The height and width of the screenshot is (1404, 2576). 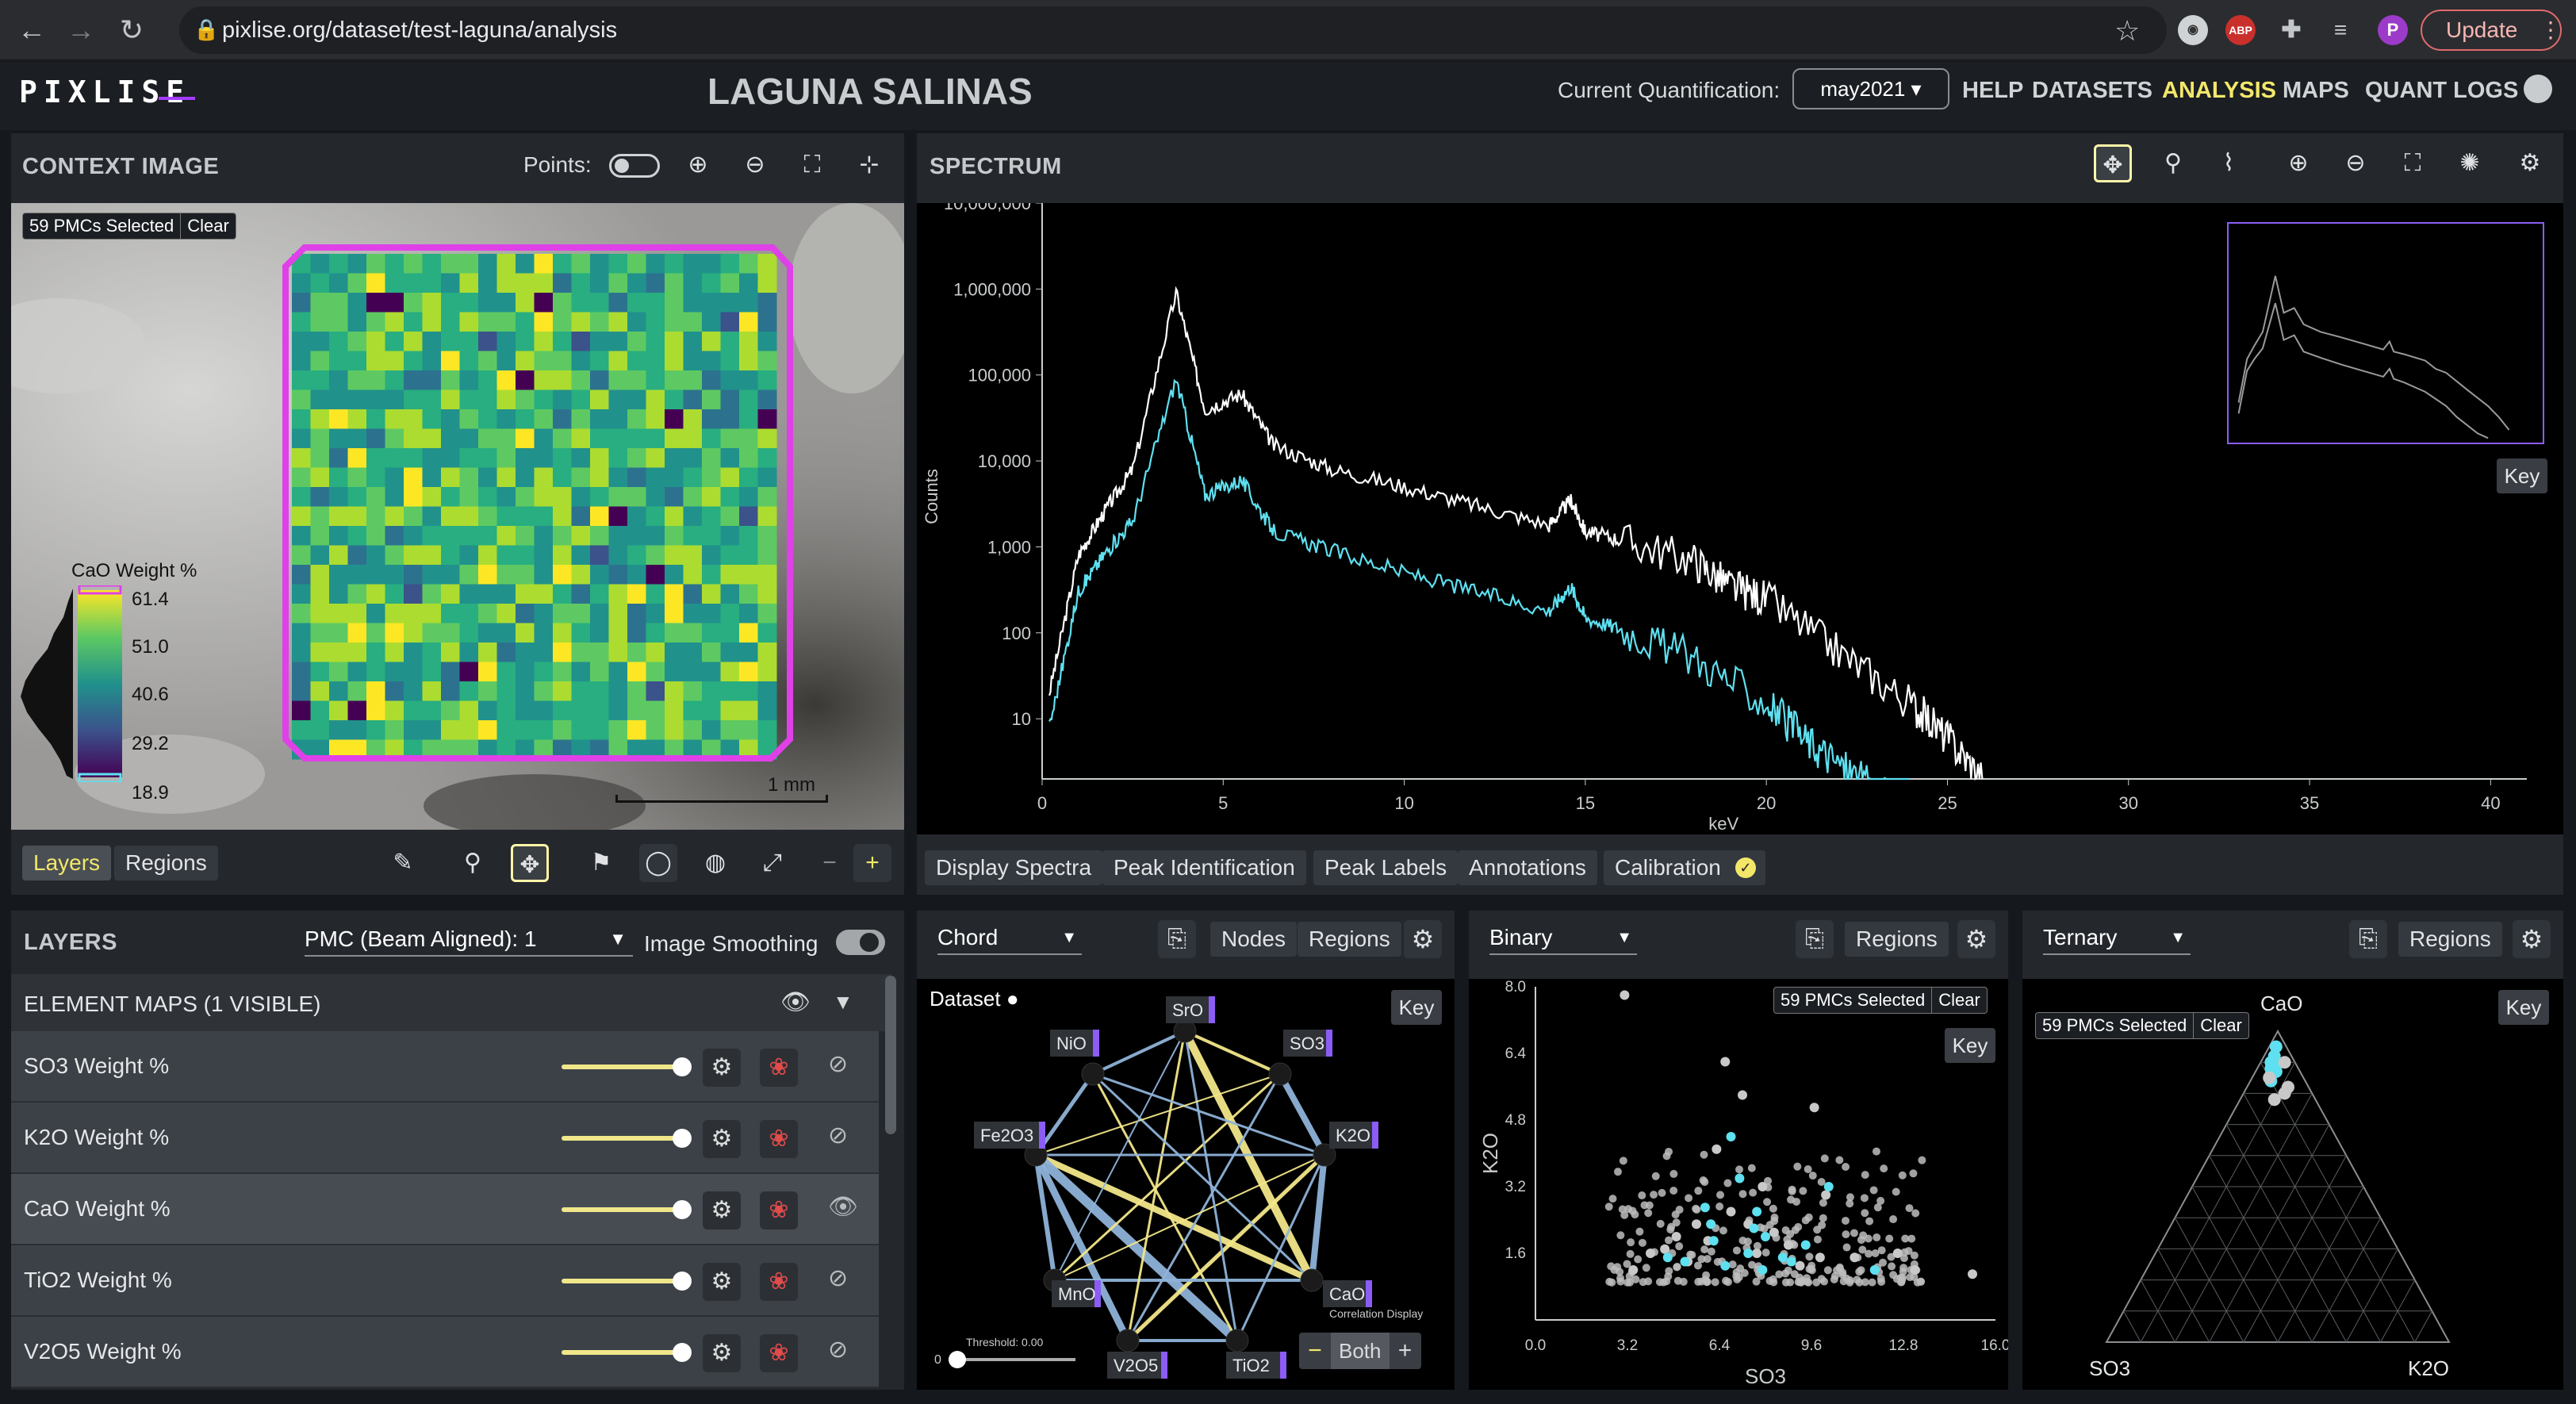 What do you see at coordinates (1204, 867) in the screenshot?
I see `tab-peak-identification: Peak Identification` at bounding box center [1204, 867].